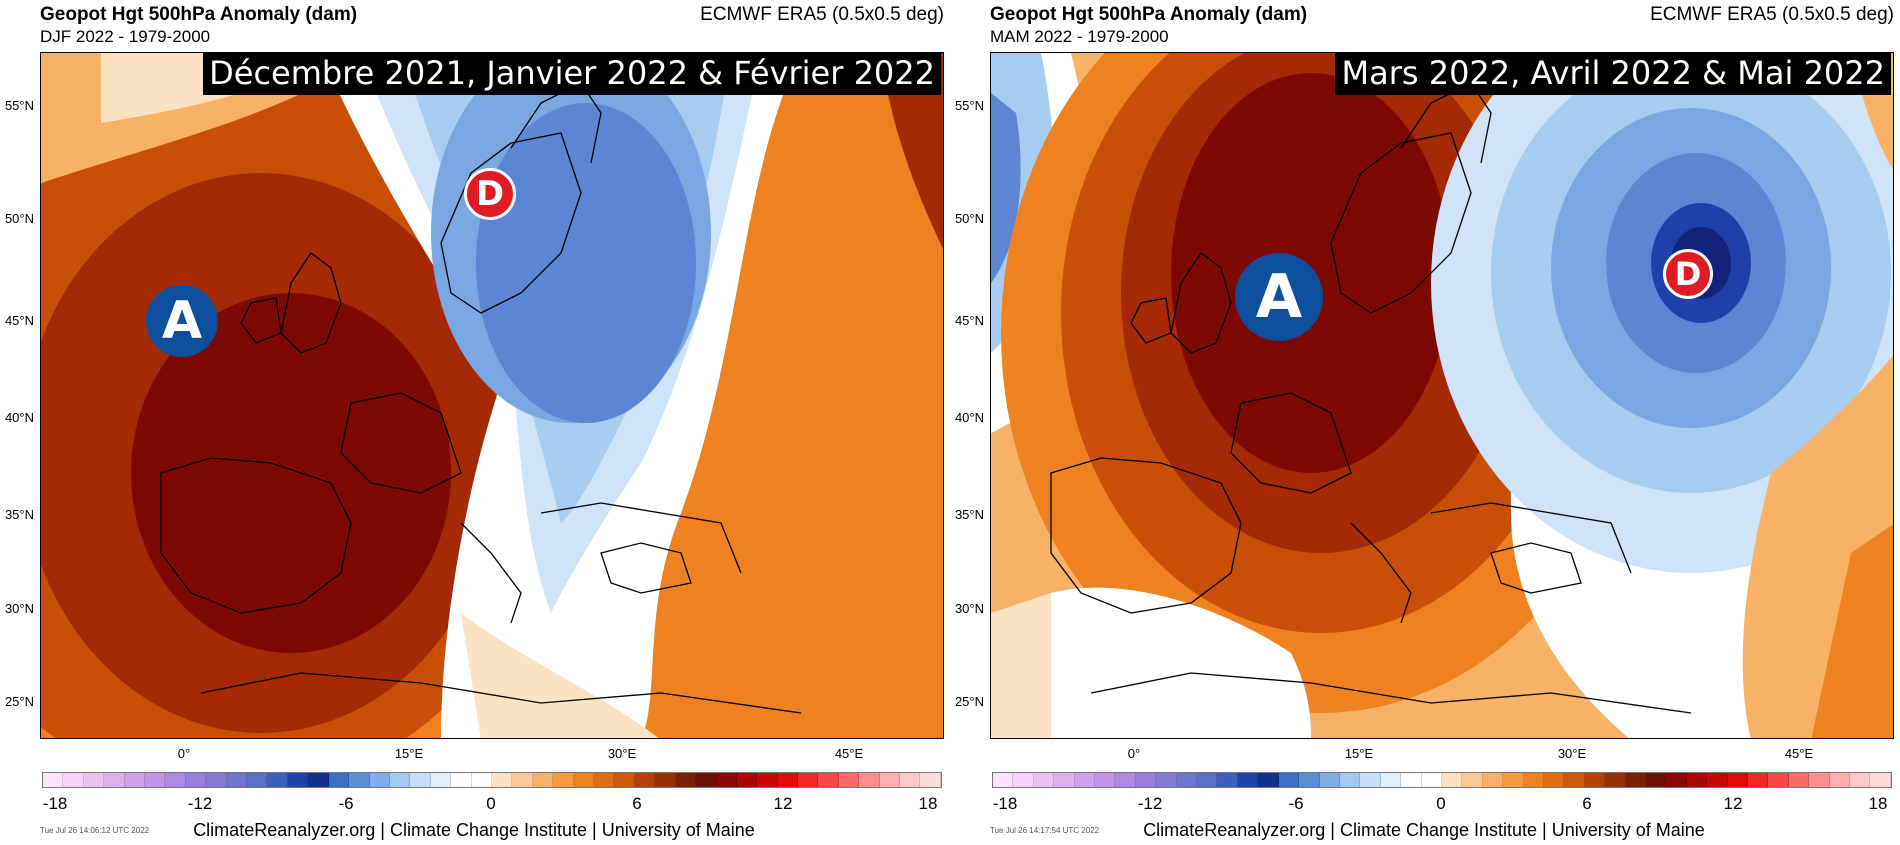 This screenshot has height=845, width=1900. Describe the element at coordinates (783, 803) in the screenshot. I see `colorbar-tick: 12` at that location.